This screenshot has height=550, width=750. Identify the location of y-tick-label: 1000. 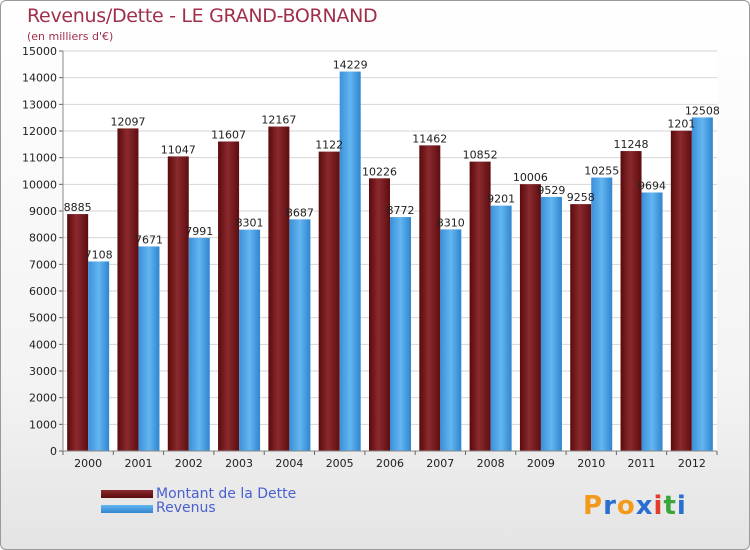
(43, 424).